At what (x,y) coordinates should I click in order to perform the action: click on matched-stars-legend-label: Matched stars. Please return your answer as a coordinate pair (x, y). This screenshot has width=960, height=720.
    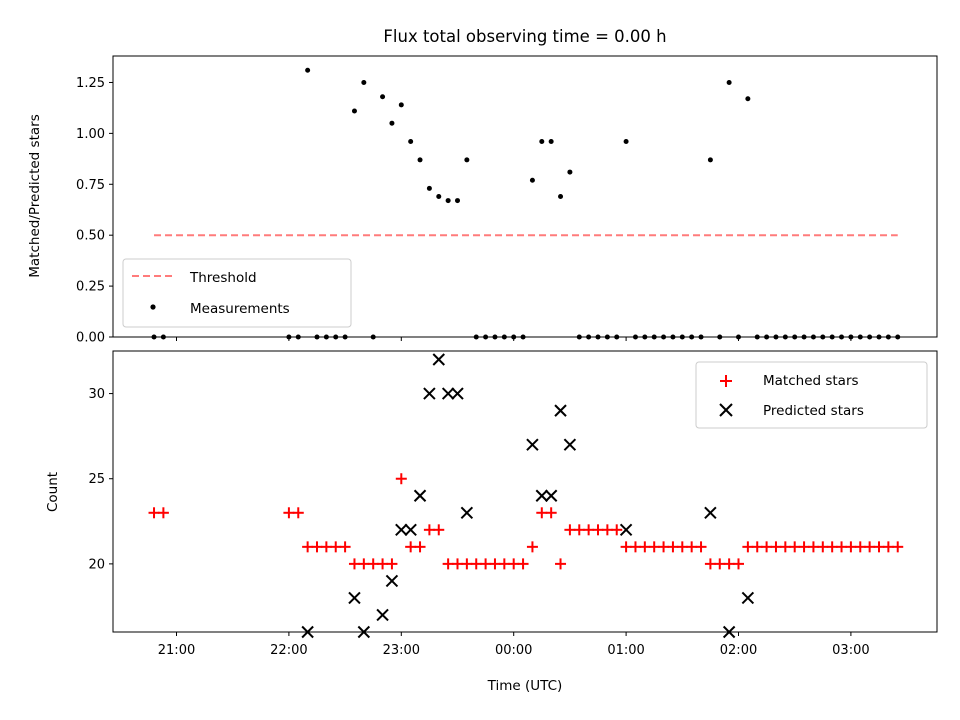
    Looking at the image, I should click on (811, 381).